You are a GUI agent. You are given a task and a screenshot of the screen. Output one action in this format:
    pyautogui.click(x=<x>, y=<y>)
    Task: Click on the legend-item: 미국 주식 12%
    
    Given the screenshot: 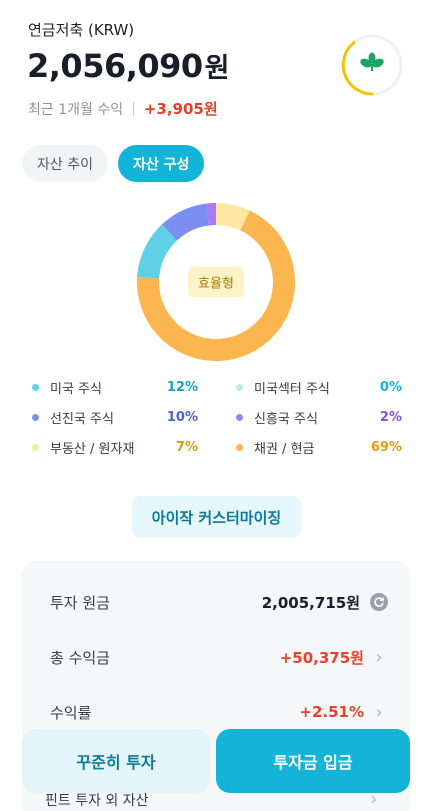 What is the action you would take?
    pyautogui.click(x=115, y=388)
    